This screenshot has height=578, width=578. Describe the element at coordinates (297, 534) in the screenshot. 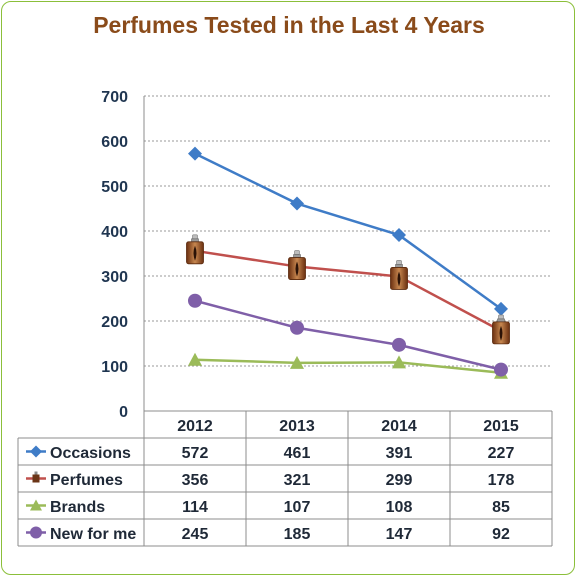

I see `data-label: 185` at that location.